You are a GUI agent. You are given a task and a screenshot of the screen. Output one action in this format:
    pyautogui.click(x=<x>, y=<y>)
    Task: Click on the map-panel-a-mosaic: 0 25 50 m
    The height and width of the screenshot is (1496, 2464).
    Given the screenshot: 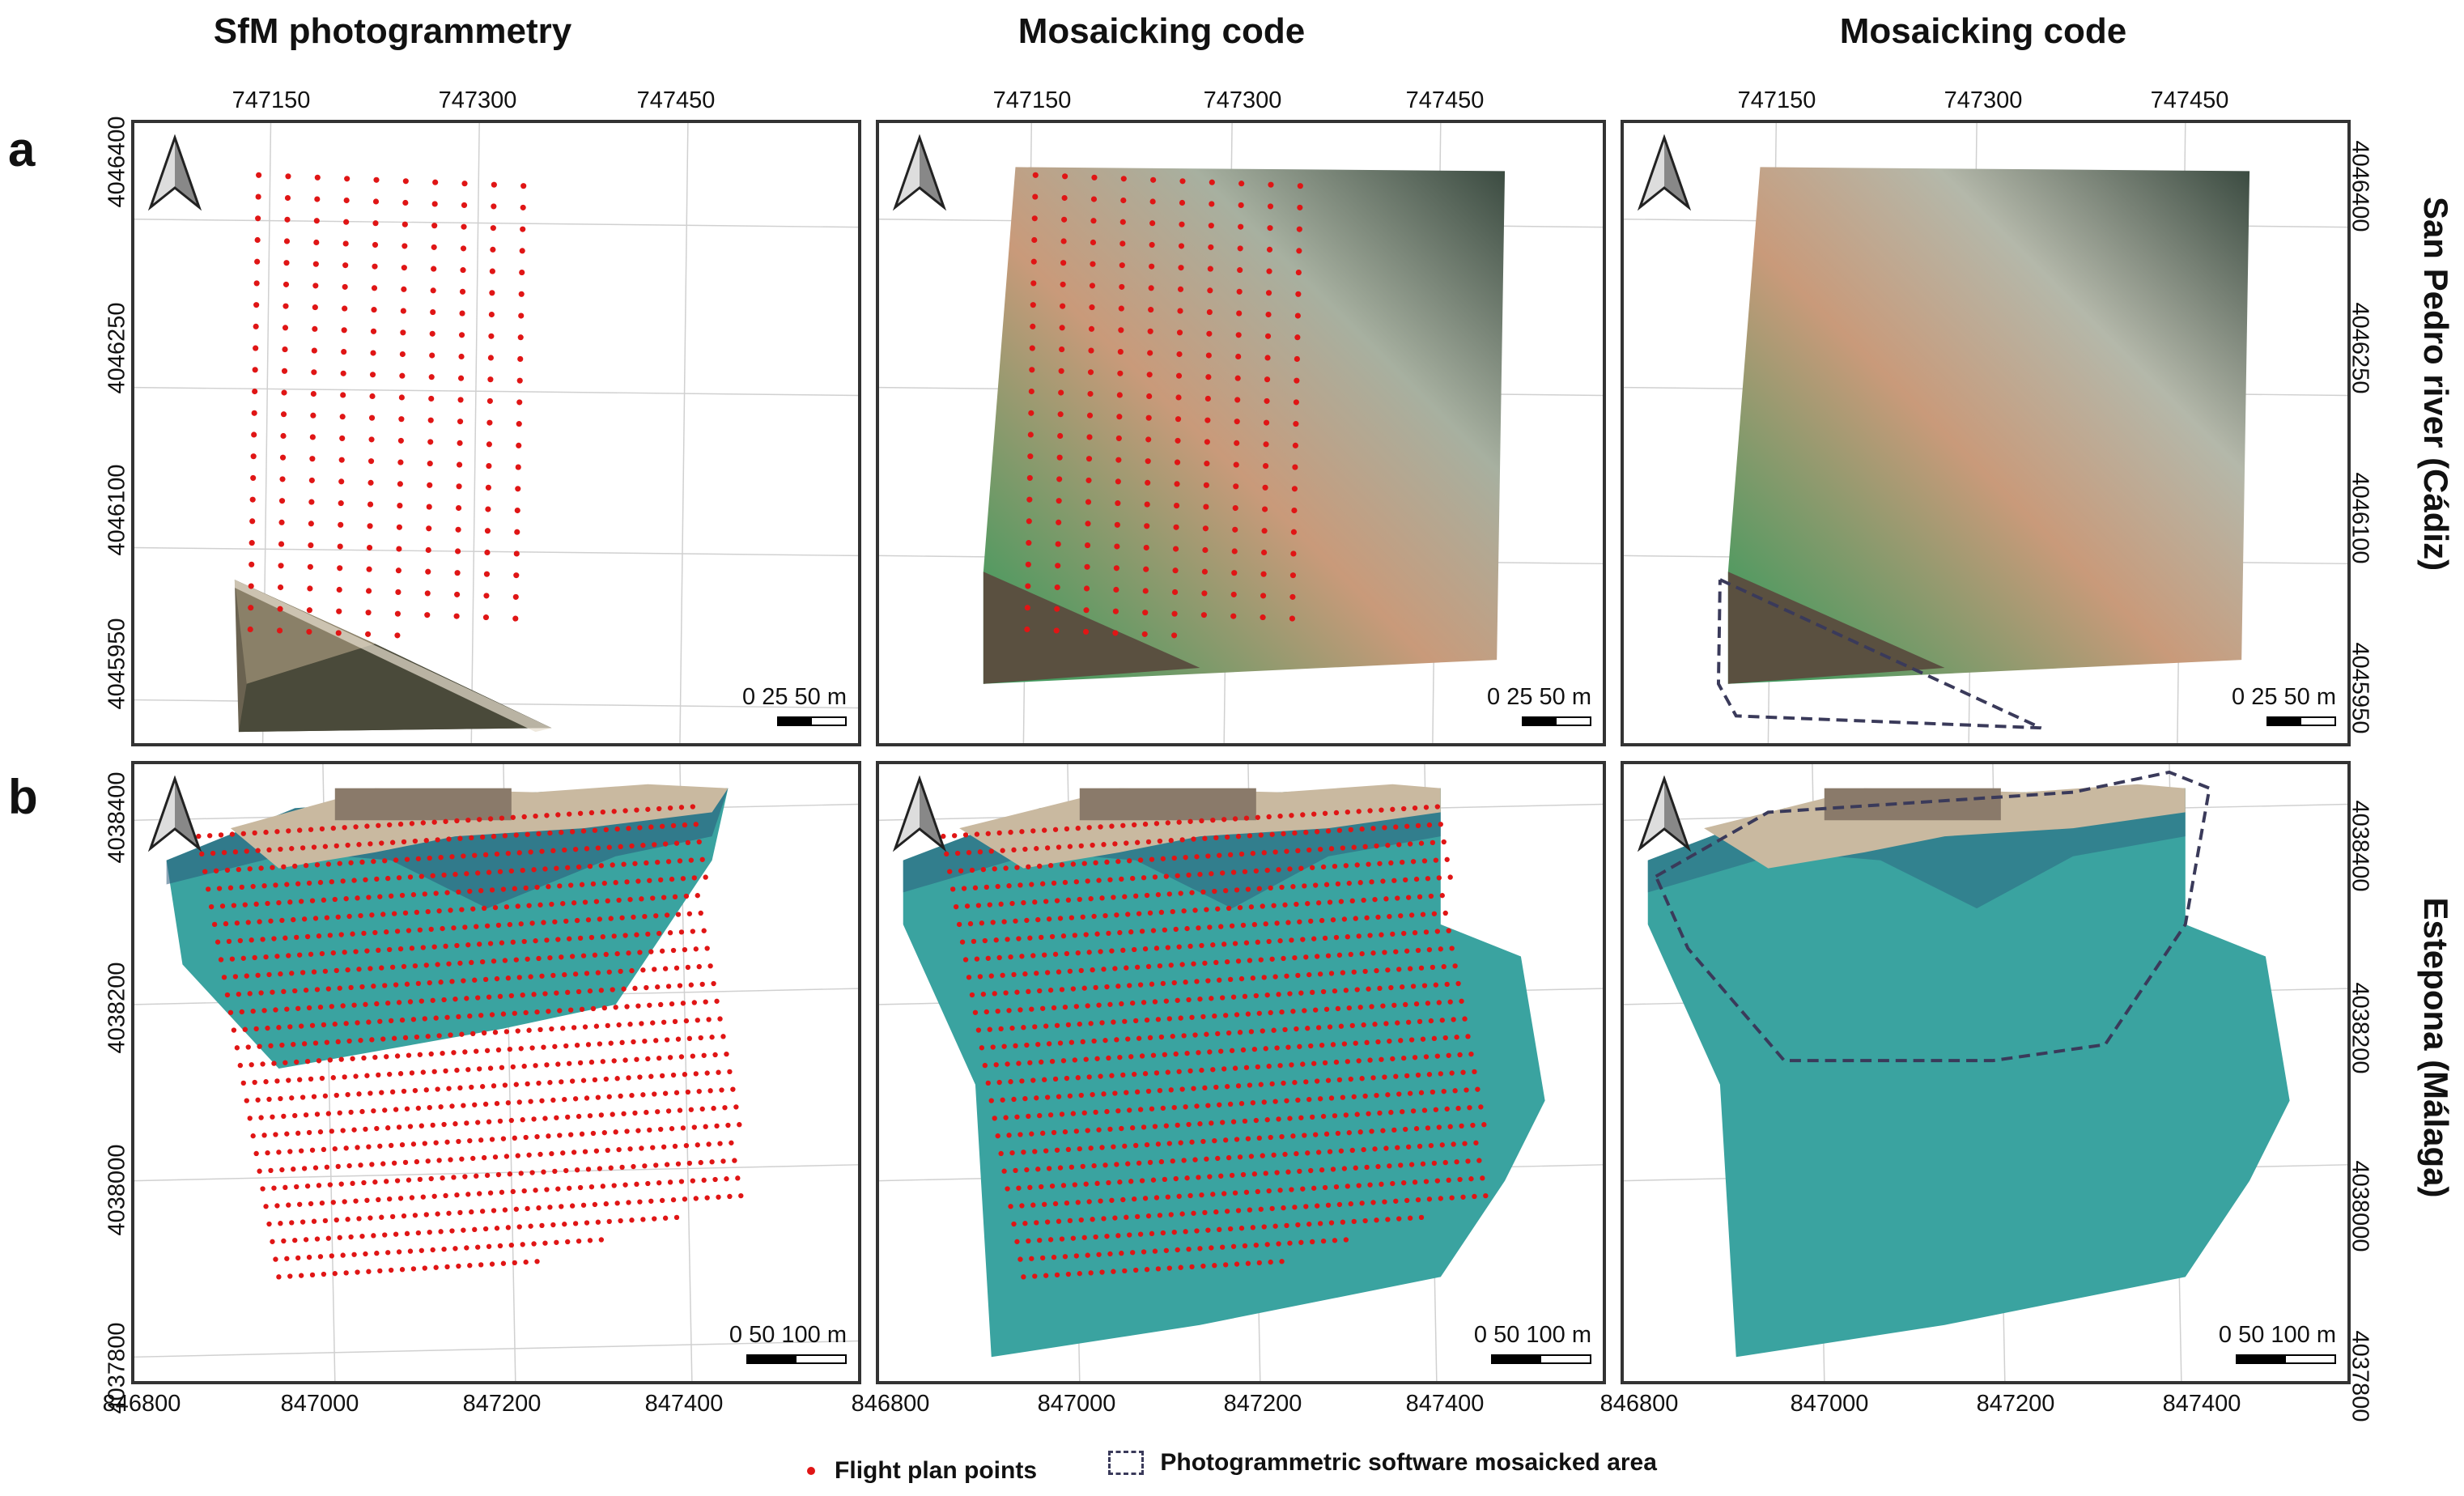 What is the action you would take?
    pyautogui.click(x=1241, y=433)
    